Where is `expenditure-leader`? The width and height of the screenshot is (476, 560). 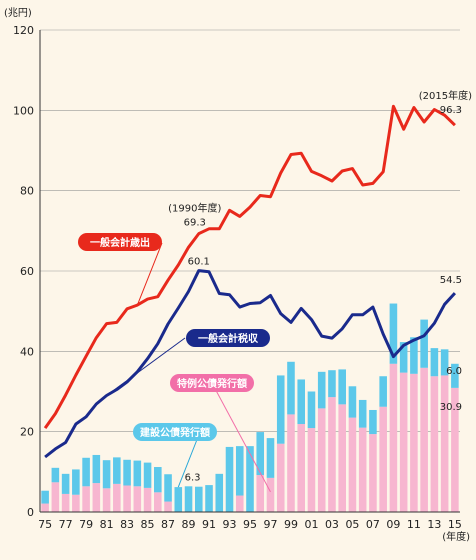
expenditure-leader is located at coordinates (149, 274).